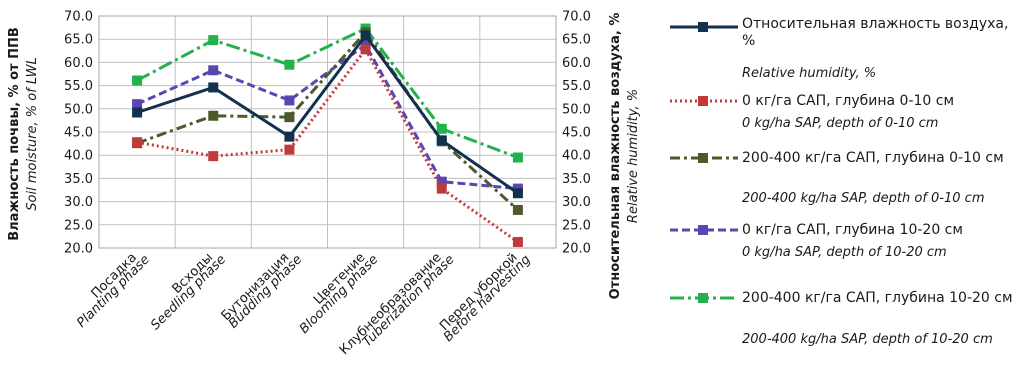 This screenshot has height=376, width=1022. What do you see at coordinates (867, 339) in the screenshot?
I see `legend-label-en: 200-400 kg/ha SAP, depth of 10-20 cm` at bounding box center [867, 339].